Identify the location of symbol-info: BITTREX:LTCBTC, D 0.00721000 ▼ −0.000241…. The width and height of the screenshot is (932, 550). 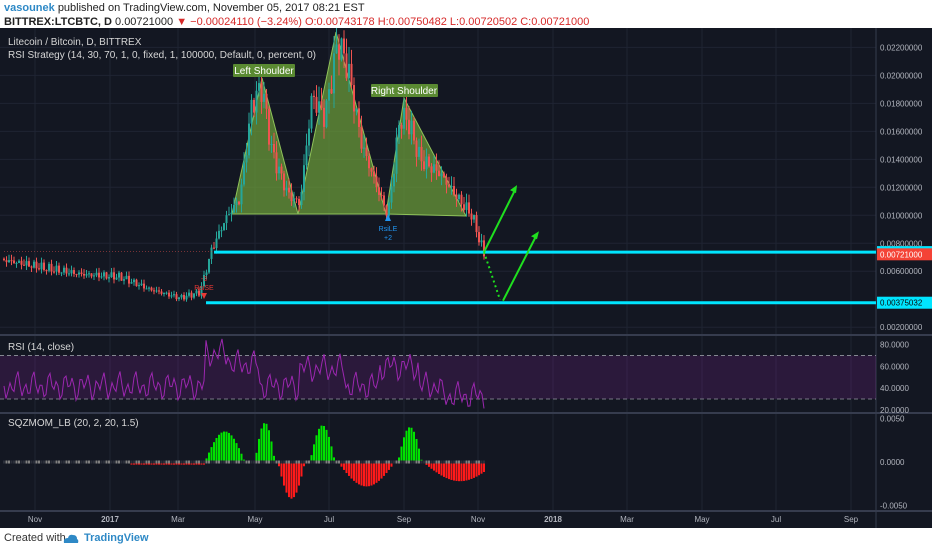
(296, 22).